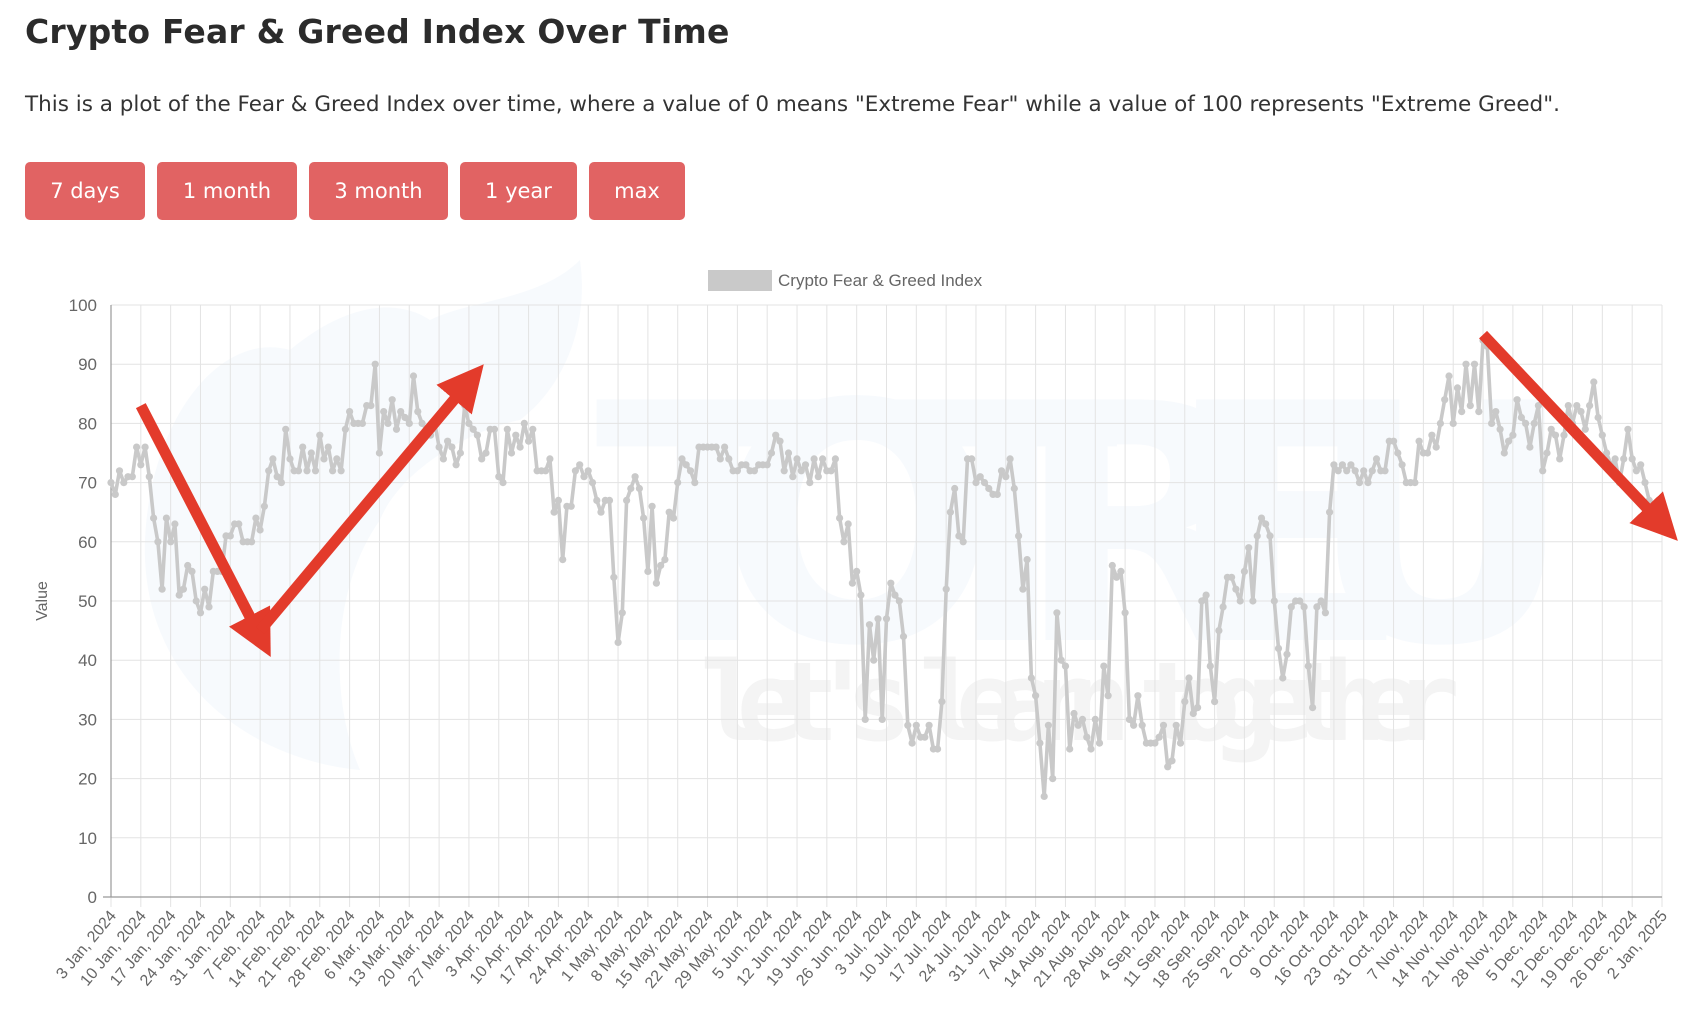 The width and height of the screenshot is (1700, 1019). What do you see at coordinates (518, 191) in the screenshot?
I see `range-1-year-button: 1 year` at bounding box center [518, 191].